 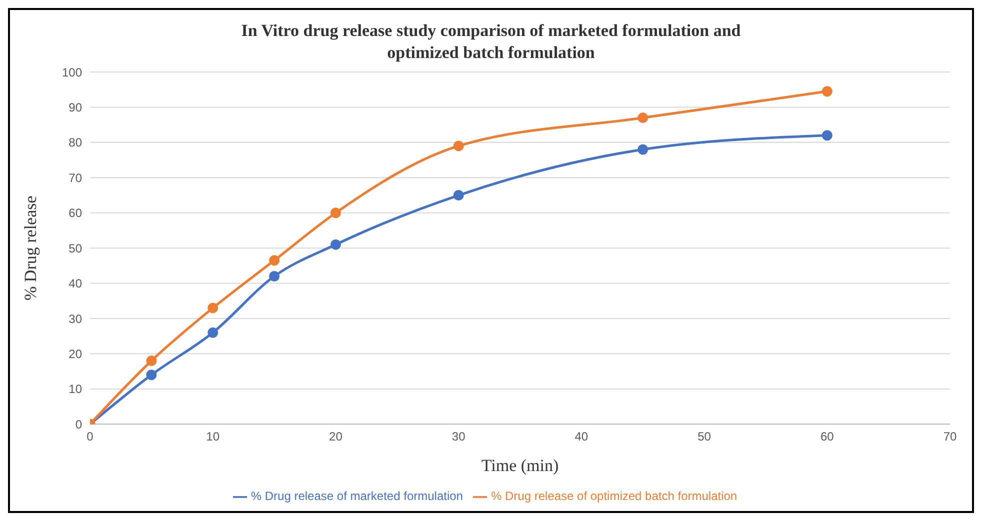 I want to click on y-tick-label: 60, so click(x=75, y=213).